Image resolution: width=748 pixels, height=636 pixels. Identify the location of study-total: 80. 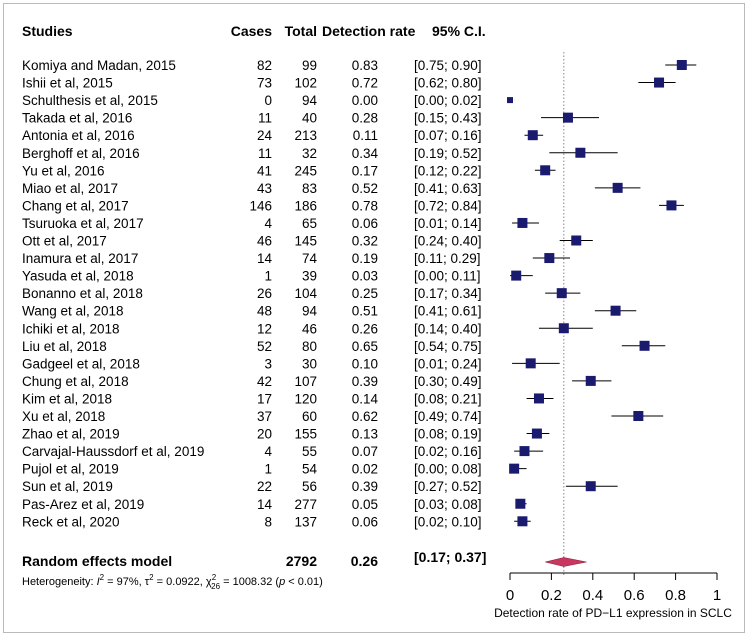
(309, 346).